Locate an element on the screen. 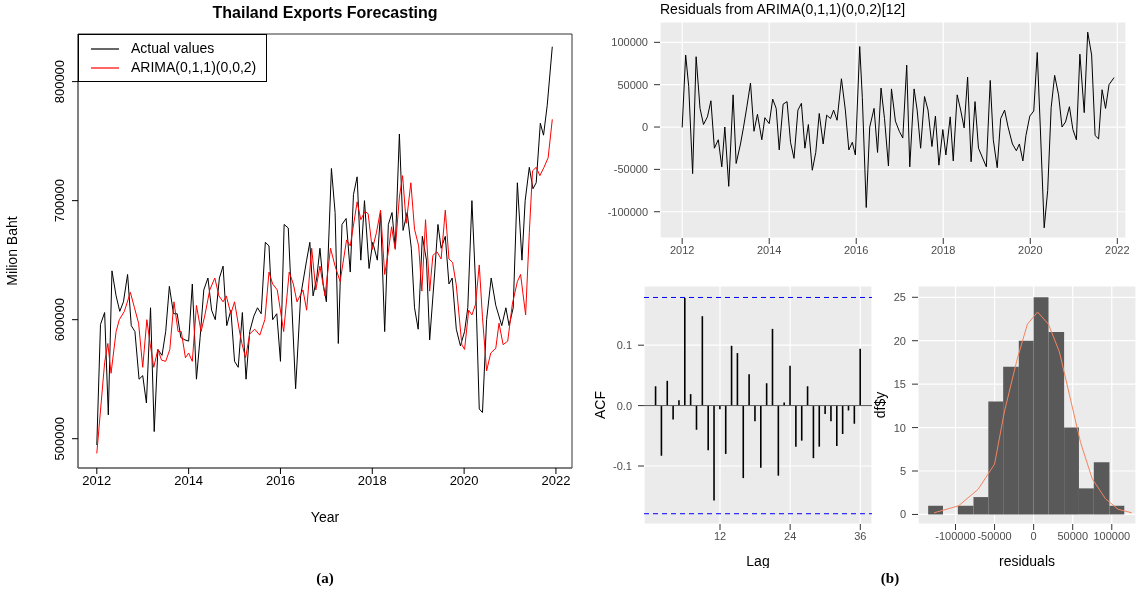 The width and height of the screenshot is (1148, 596). y-tick-label: 50000 is located at coordinates (632, 84).